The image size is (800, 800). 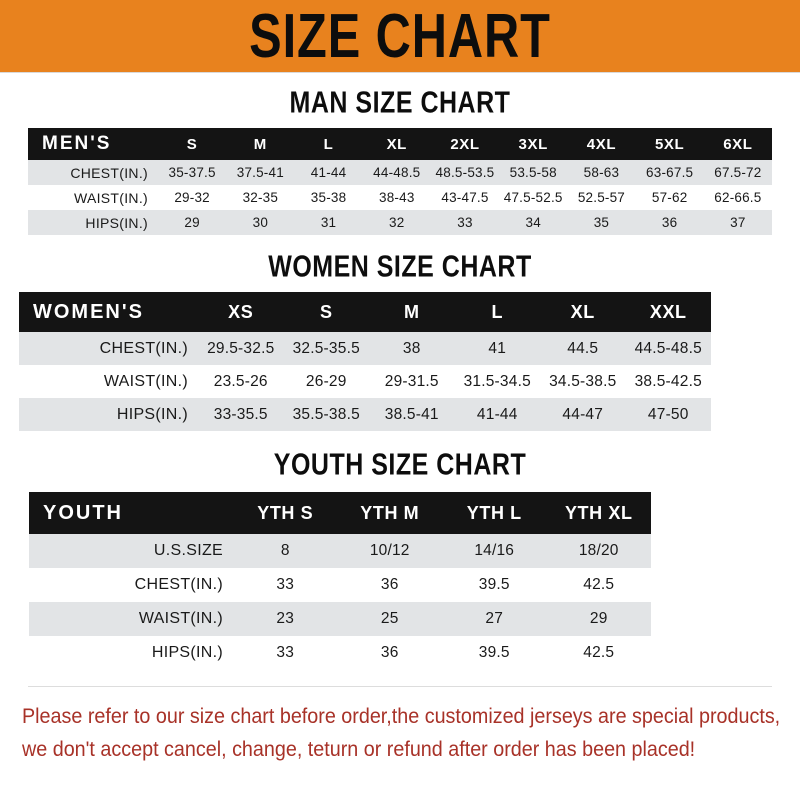 I want to click on women-chest-xs: 29.5-32.5, so click(x=241, y=348).